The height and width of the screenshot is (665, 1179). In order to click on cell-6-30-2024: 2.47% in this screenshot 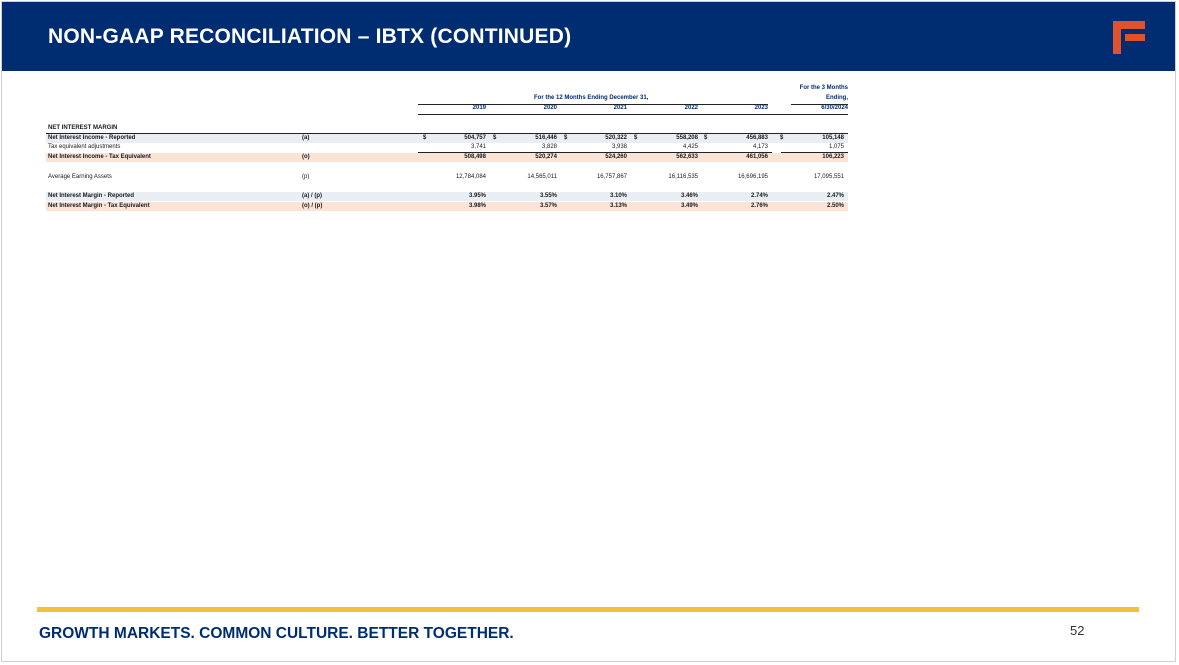, I will do `click(835, 196)`.